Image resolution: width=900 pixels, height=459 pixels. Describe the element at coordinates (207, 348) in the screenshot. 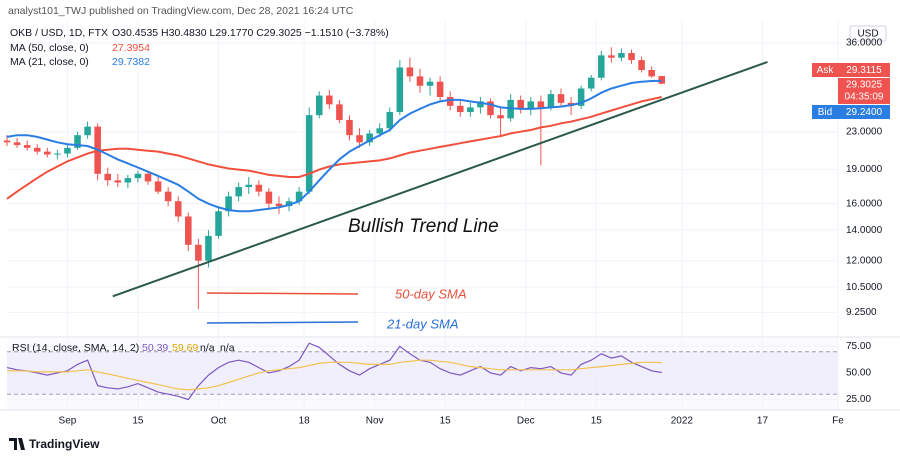

I see `rsi-na: n/a` at that location.